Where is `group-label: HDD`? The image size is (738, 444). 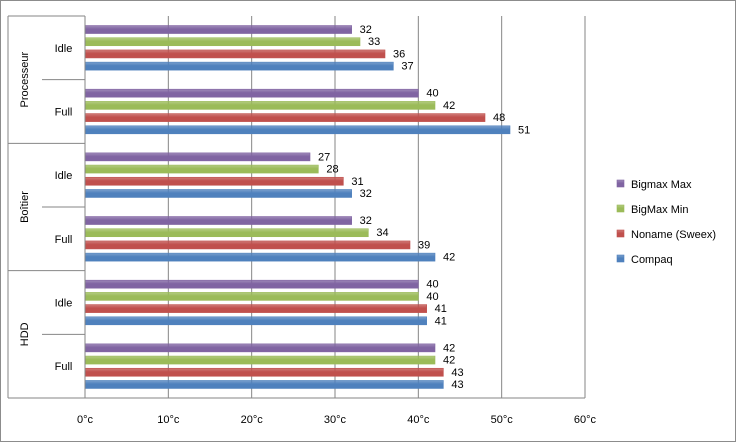
group-label: HDD is located at coordinates (25, 334).